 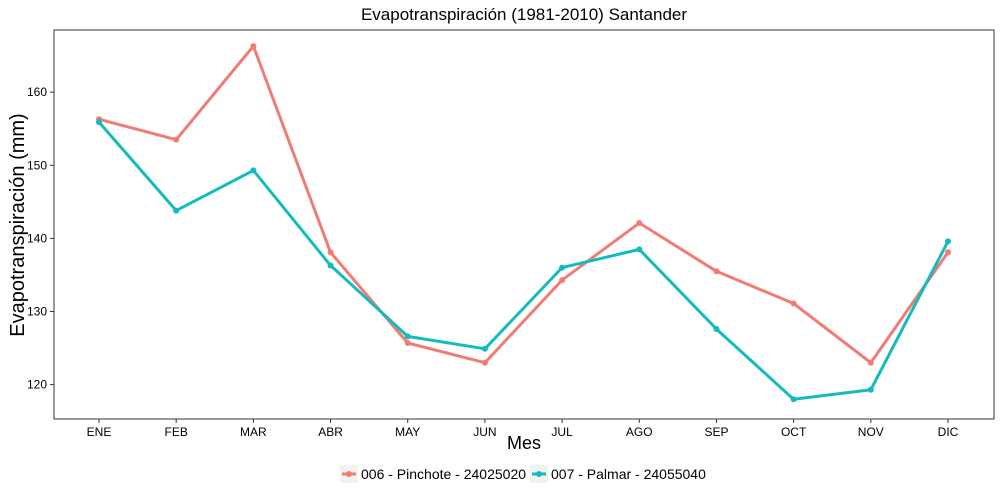 What do you see at coordinates (639, 432) in the screenshot?
I see `x-tick-label: AGO` at bounding box center [639, 432].